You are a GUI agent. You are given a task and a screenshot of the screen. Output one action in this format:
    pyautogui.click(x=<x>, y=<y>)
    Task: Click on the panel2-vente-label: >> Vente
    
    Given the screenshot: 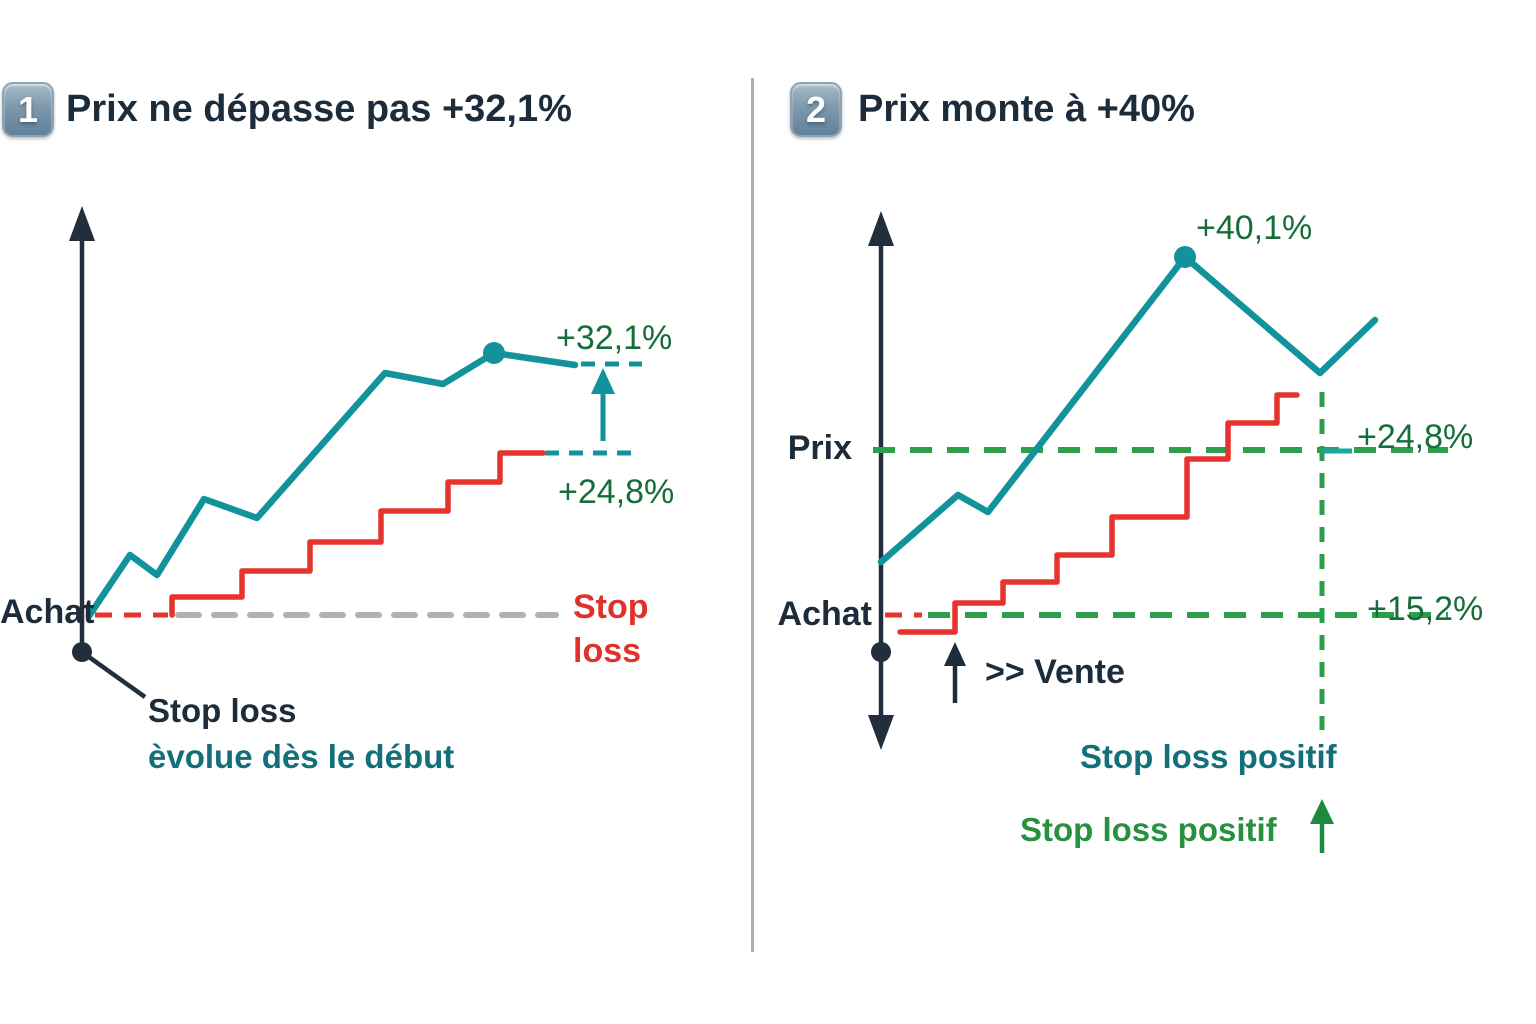 What is the action you would take?
    pyautogui.click(x=1055, y=672)
    